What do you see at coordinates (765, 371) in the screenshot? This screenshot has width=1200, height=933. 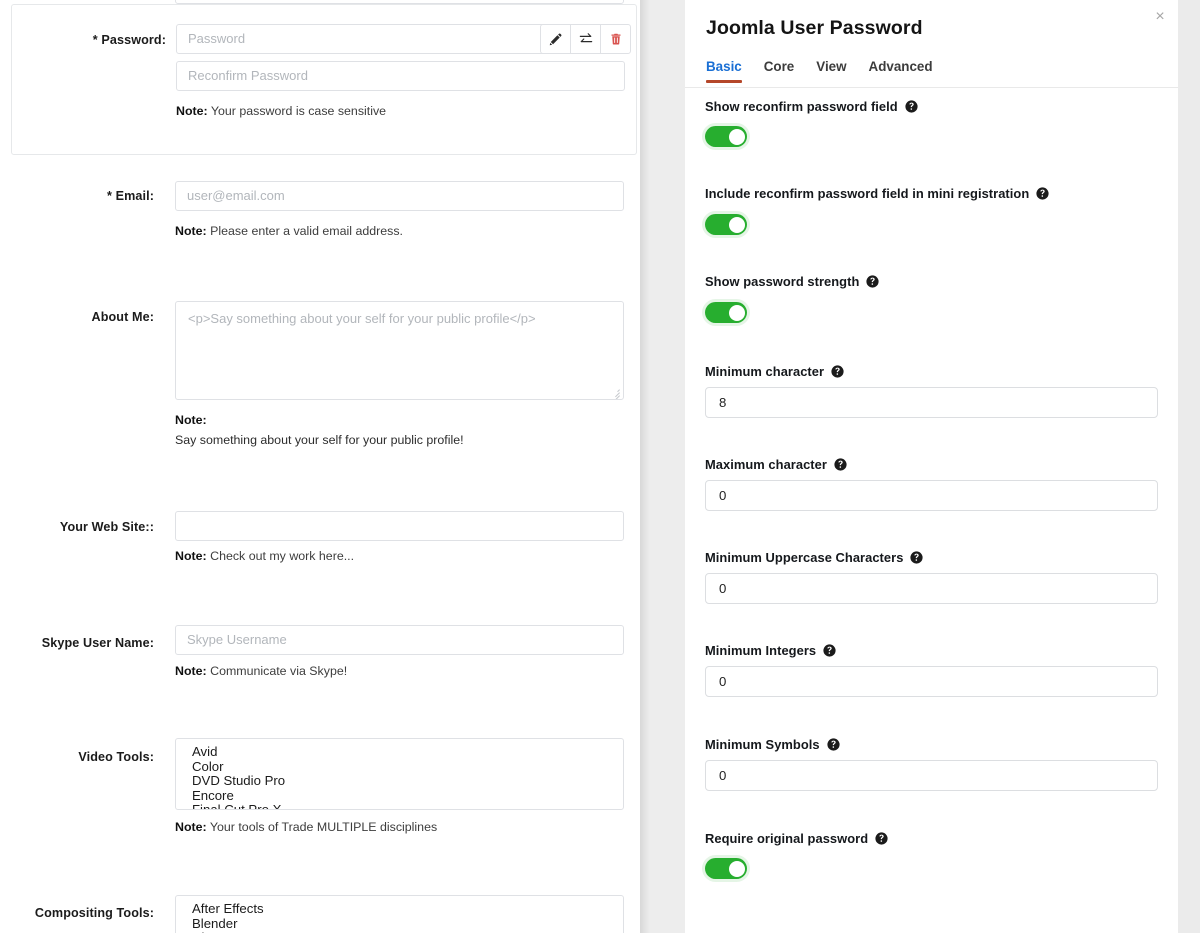 I see `label-text: Minimum character` at bounding box center [765, 371].